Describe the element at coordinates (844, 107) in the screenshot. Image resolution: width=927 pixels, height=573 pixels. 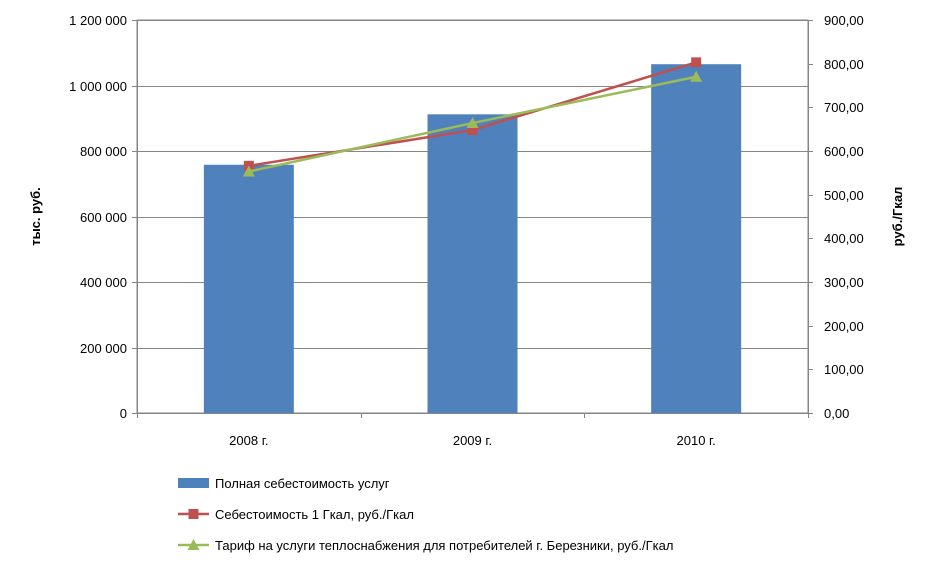
I see `right-axis-tick-label: 700,00` at that location.